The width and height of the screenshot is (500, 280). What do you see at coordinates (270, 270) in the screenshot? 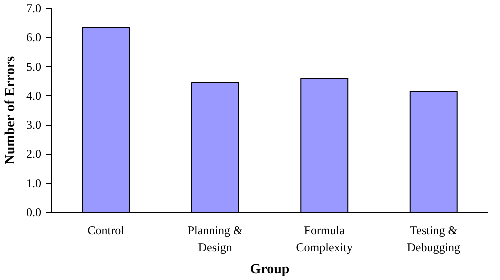
I see `x-axis-title: Group` at bounding box center [270, 270].